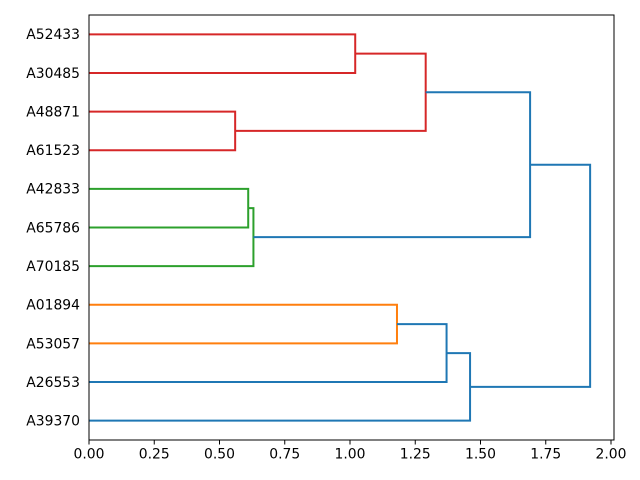 This screenshot has height=480, width=640. What do you see at coordinates (53, 35) in the screenshot?
I see `leaf-label: A52433` at bounding box center [53, 35].